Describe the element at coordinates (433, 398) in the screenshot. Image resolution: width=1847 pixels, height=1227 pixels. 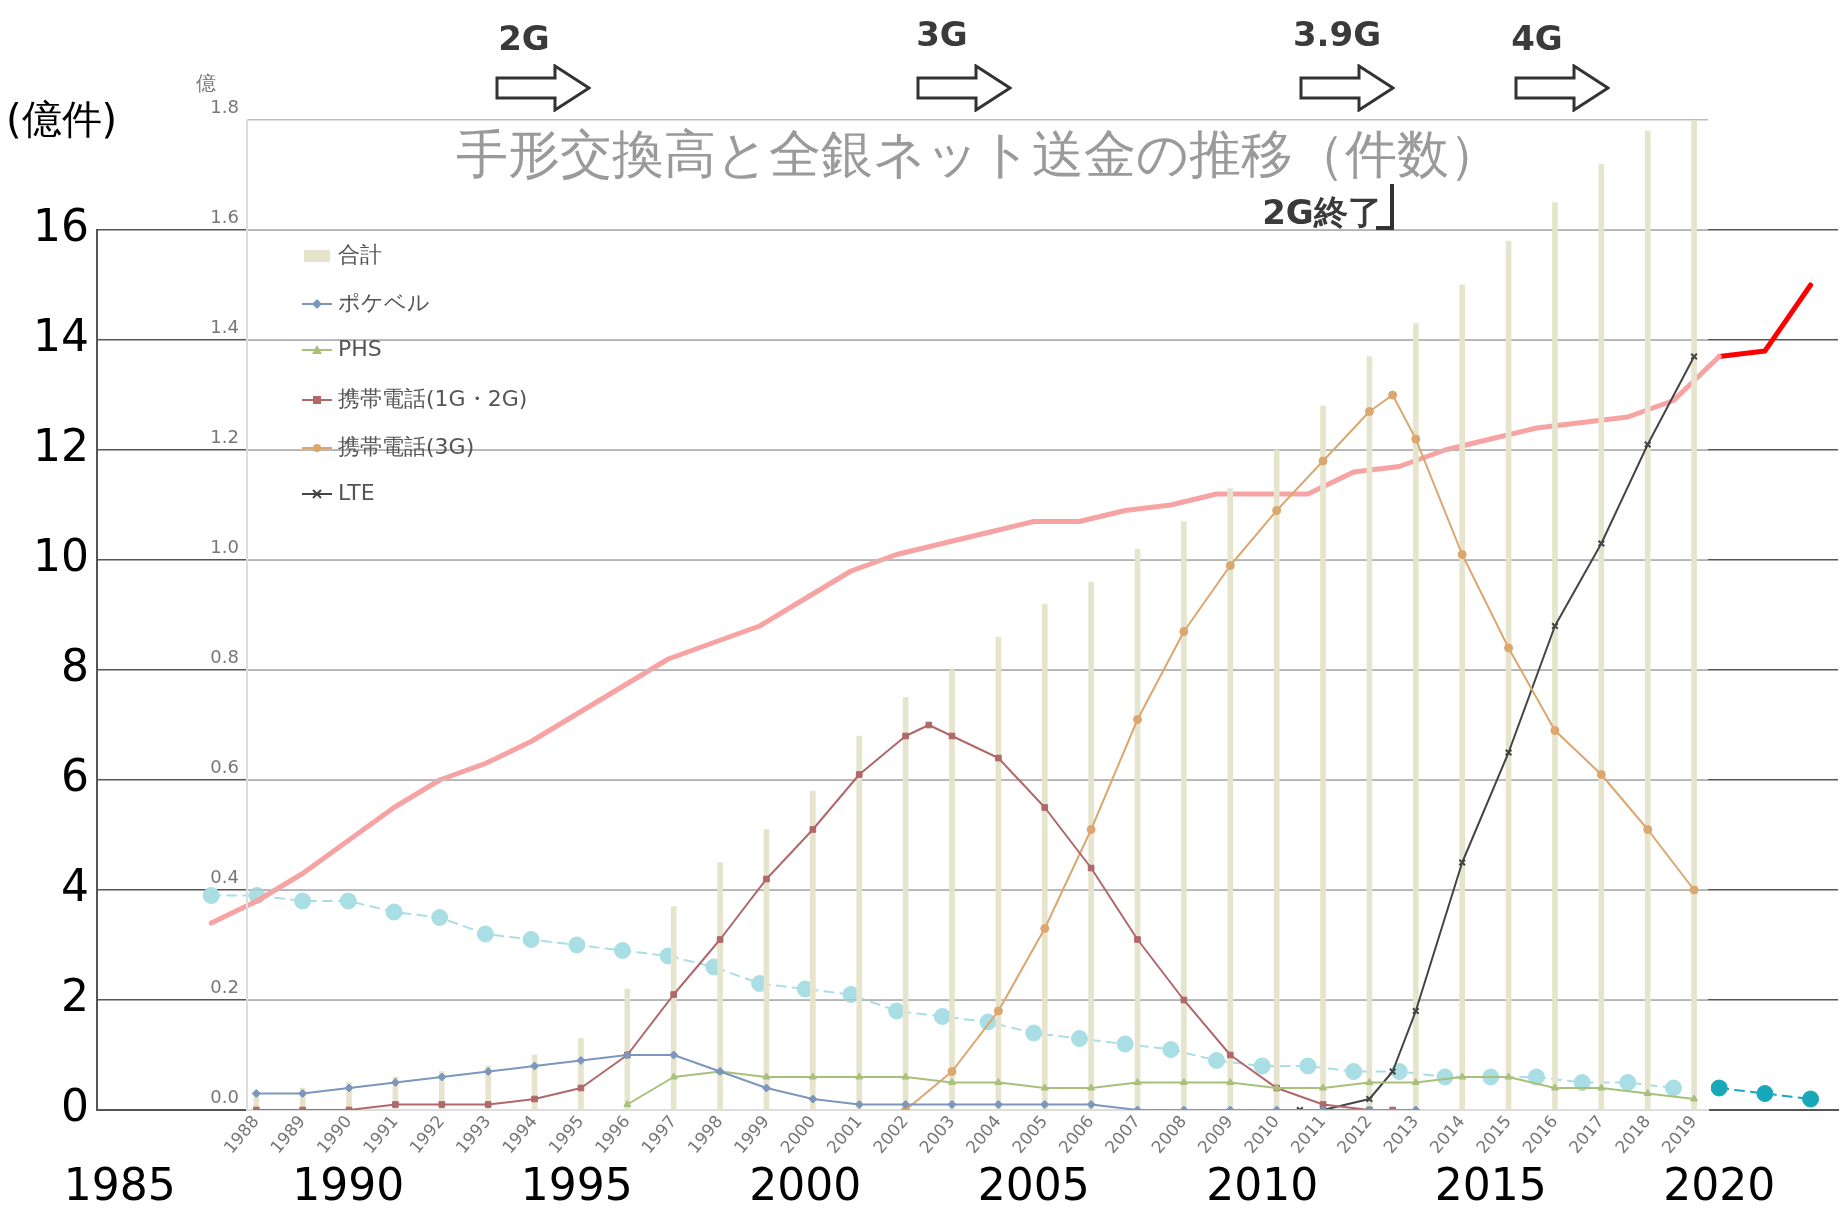
I see `legend-label: 携帯電話(1G・2G)` at that location.